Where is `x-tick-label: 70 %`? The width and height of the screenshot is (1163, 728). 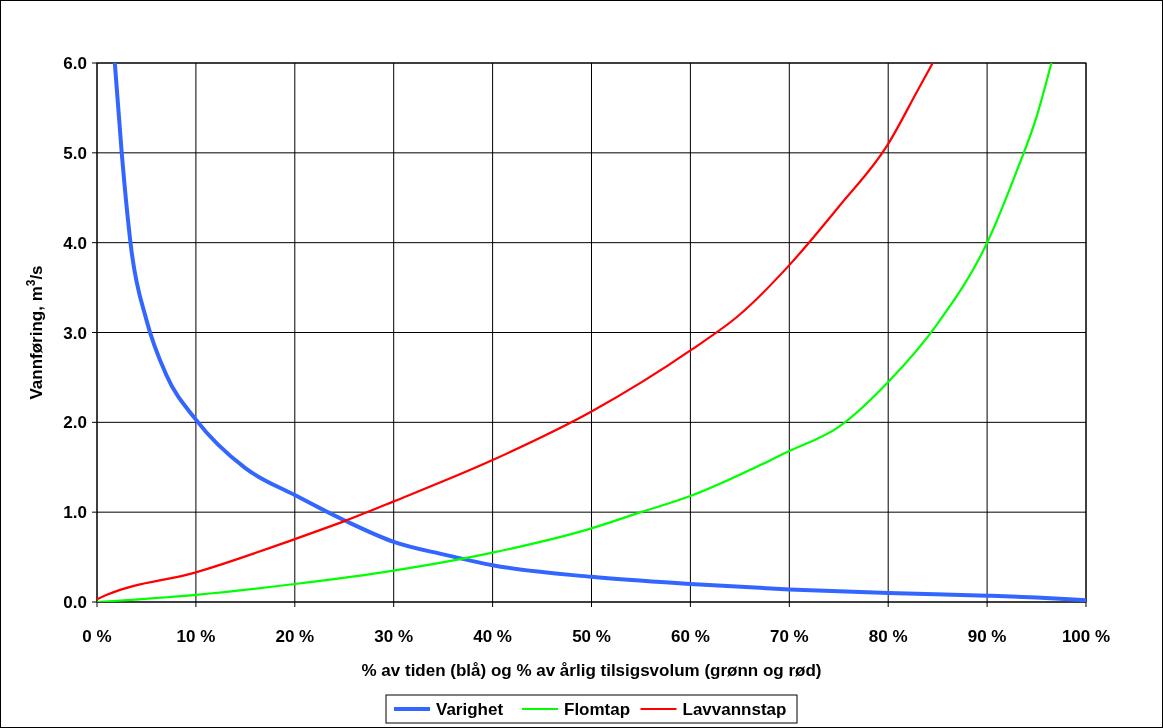
x-tick-label: 70 % is located at coordinates (789, 636).